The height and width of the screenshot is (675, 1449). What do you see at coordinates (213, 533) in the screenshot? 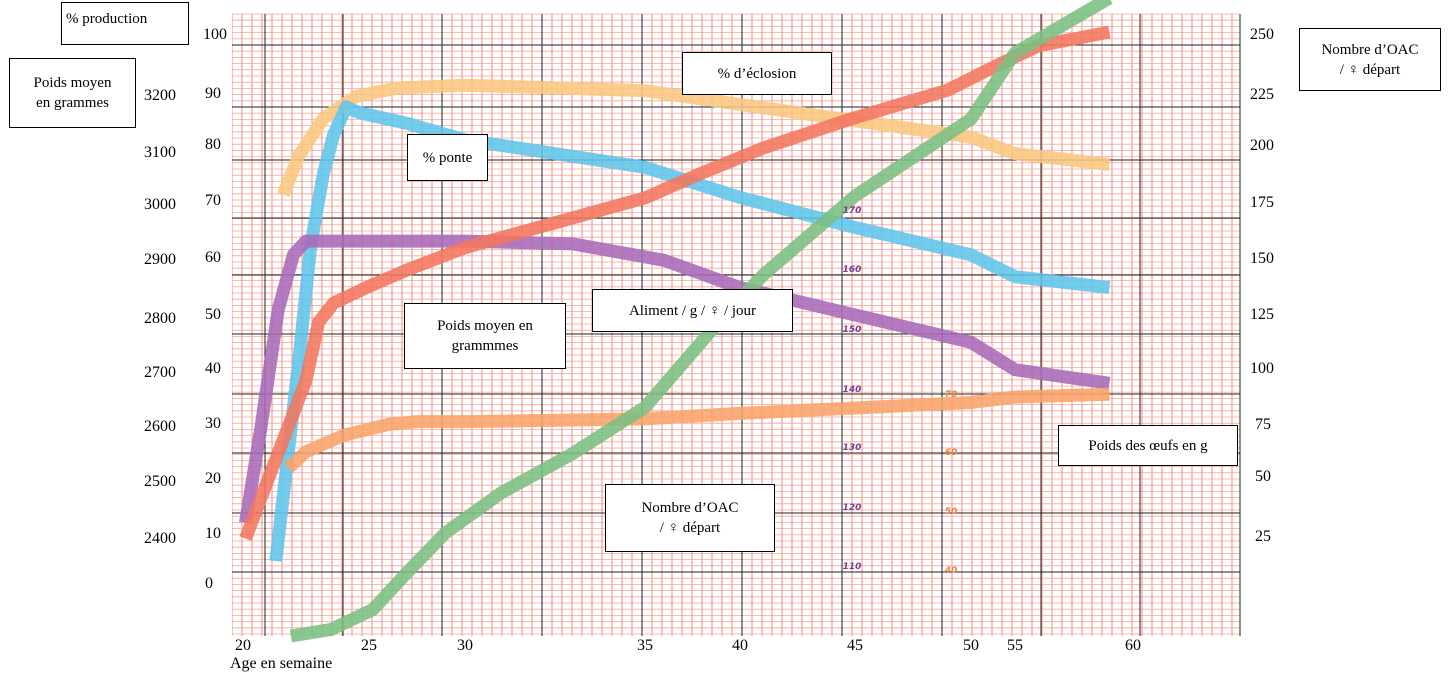
I see `production-tick: 10` at bounding box center [213, 533].